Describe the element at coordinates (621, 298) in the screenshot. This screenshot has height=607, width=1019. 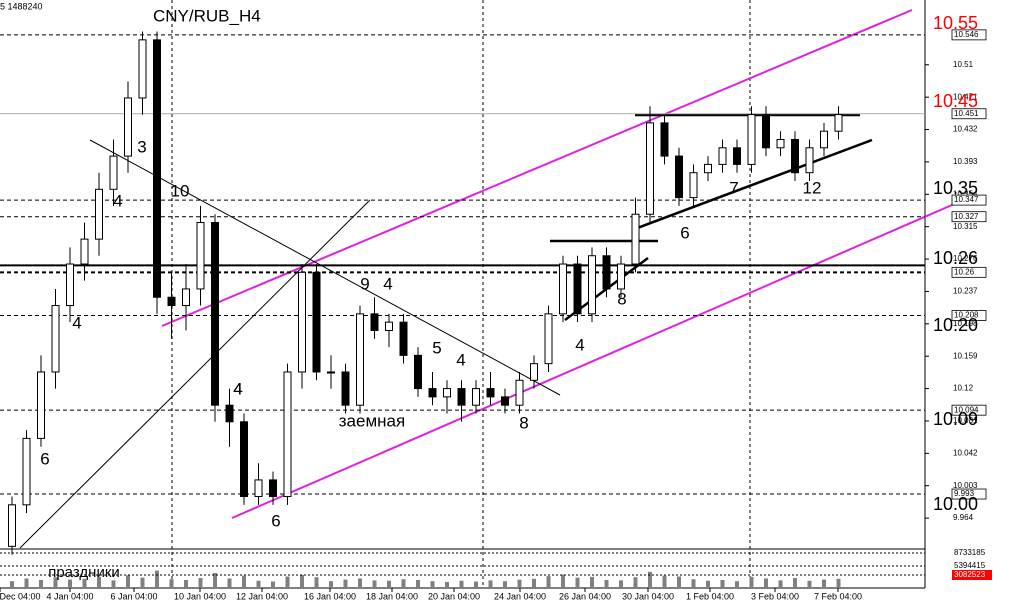
I see `annotation: 8` at that location.